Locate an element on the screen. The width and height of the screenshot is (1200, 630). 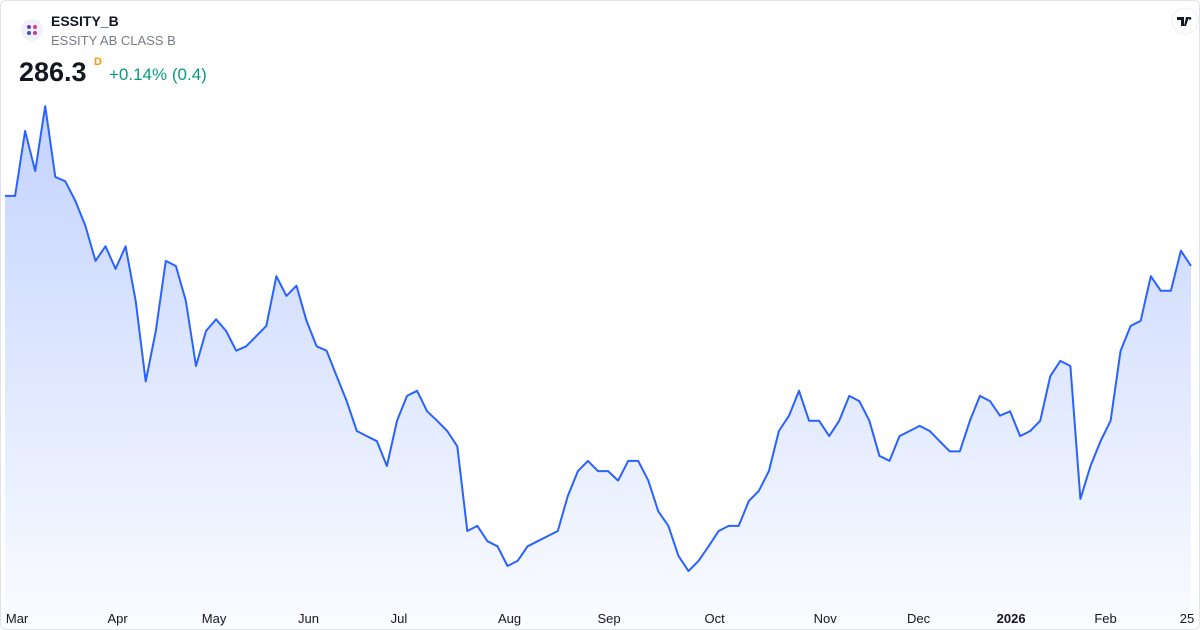
x-tick-label: Oct is located at coordinates (714, 618).